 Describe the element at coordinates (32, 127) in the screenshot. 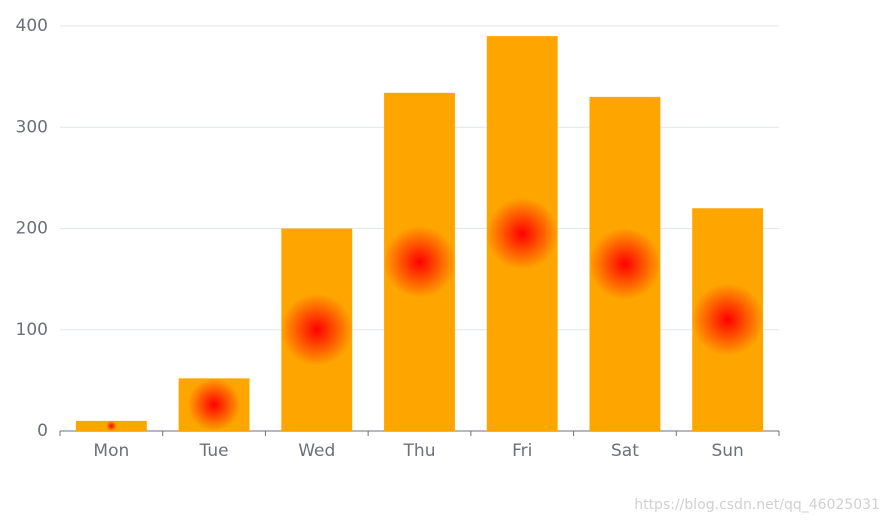

I see `y-tick-label: 300` at that location.